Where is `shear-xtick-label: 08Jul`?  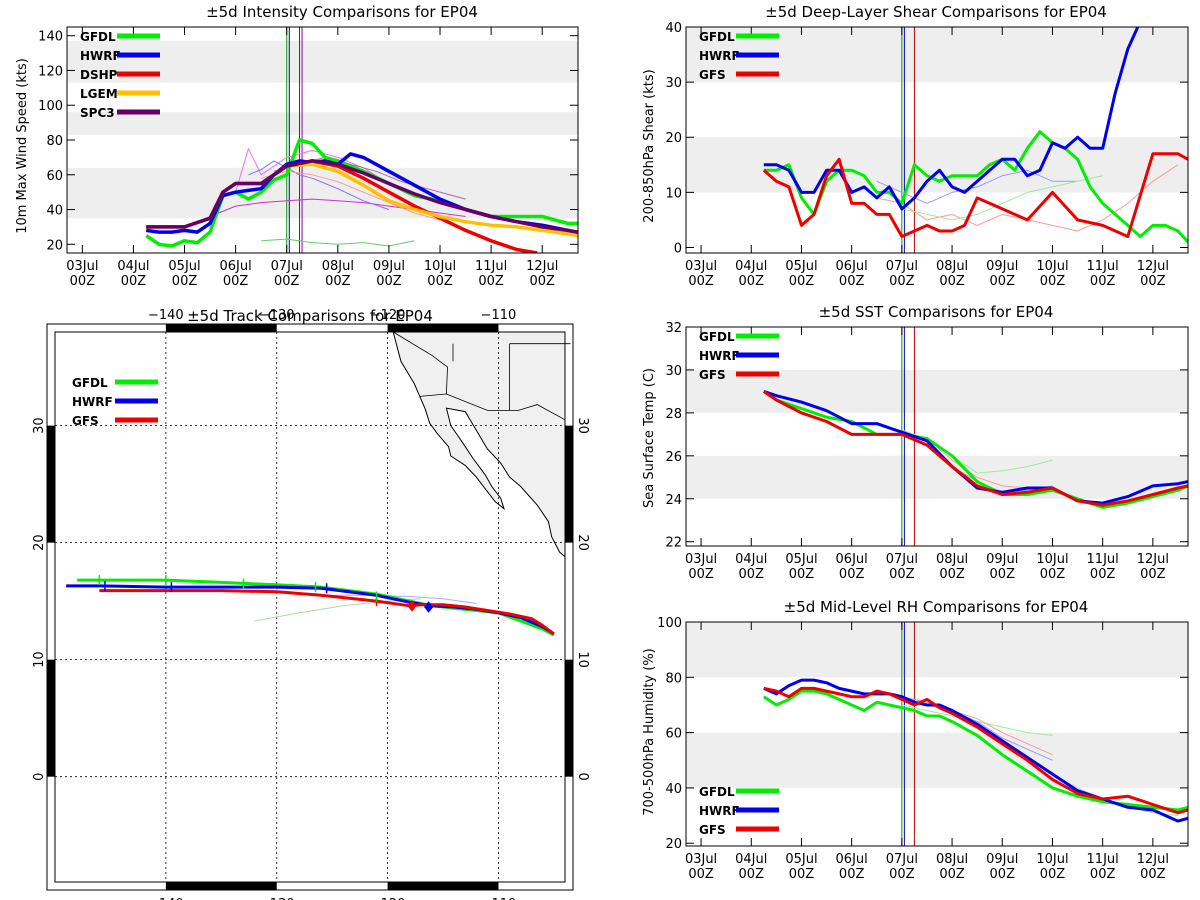
shear-xtick-label: 08Jul is located at coordinates (952, 266).